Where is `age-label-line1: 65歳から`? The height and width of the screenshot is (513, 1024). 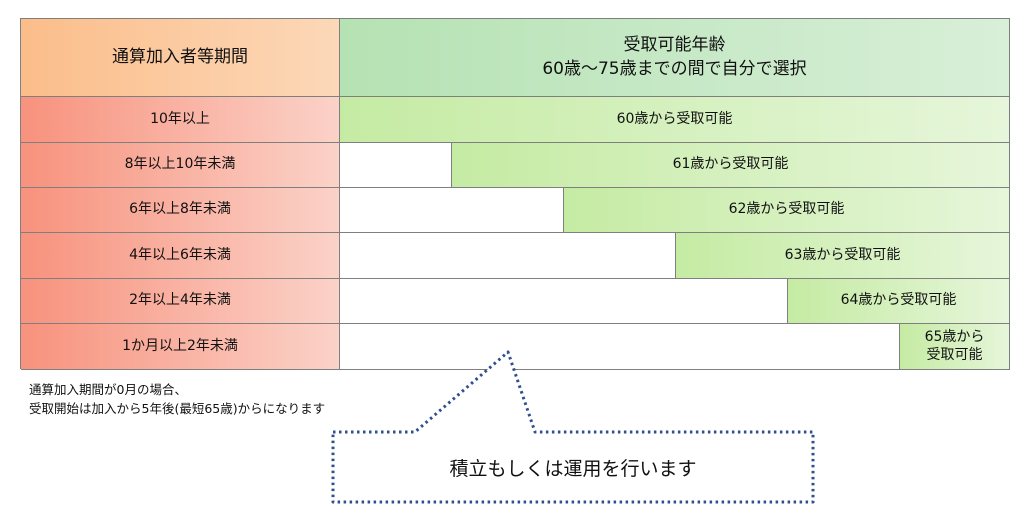
age-label-line1: 65歳から is located at coordinates (954, 337).